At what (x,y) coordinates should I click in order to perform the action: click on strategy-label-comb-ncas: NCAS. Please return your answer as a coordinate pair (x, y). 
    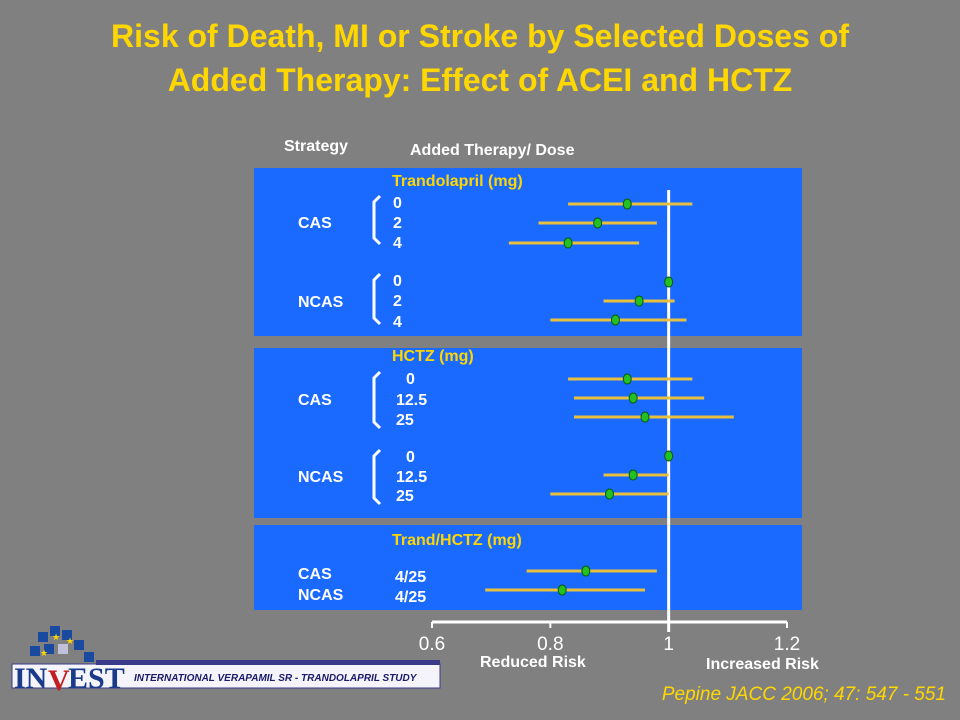
    Looking at the image, I should click on (321, 595).